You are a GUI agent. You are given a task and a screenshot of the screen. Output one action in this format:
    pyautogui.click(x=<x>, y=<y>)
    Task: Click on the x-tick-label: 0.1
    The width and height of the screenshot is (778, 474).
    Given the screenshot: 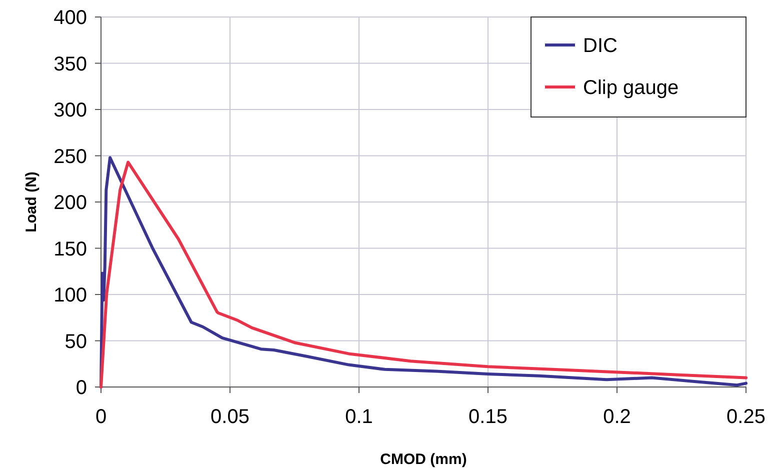 What is the action you would take?
    pyautogui.click(x=359, y=417)
    